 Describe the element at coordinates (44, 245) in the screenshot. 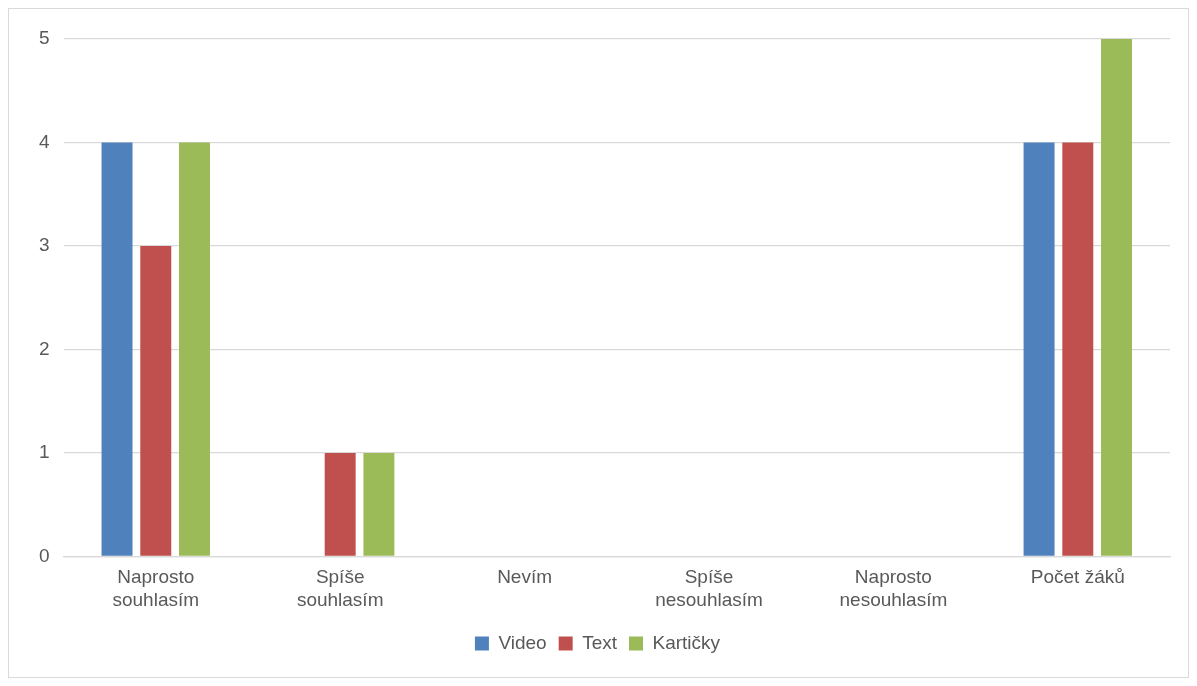

I see `y-tick-label: 3` at that location.